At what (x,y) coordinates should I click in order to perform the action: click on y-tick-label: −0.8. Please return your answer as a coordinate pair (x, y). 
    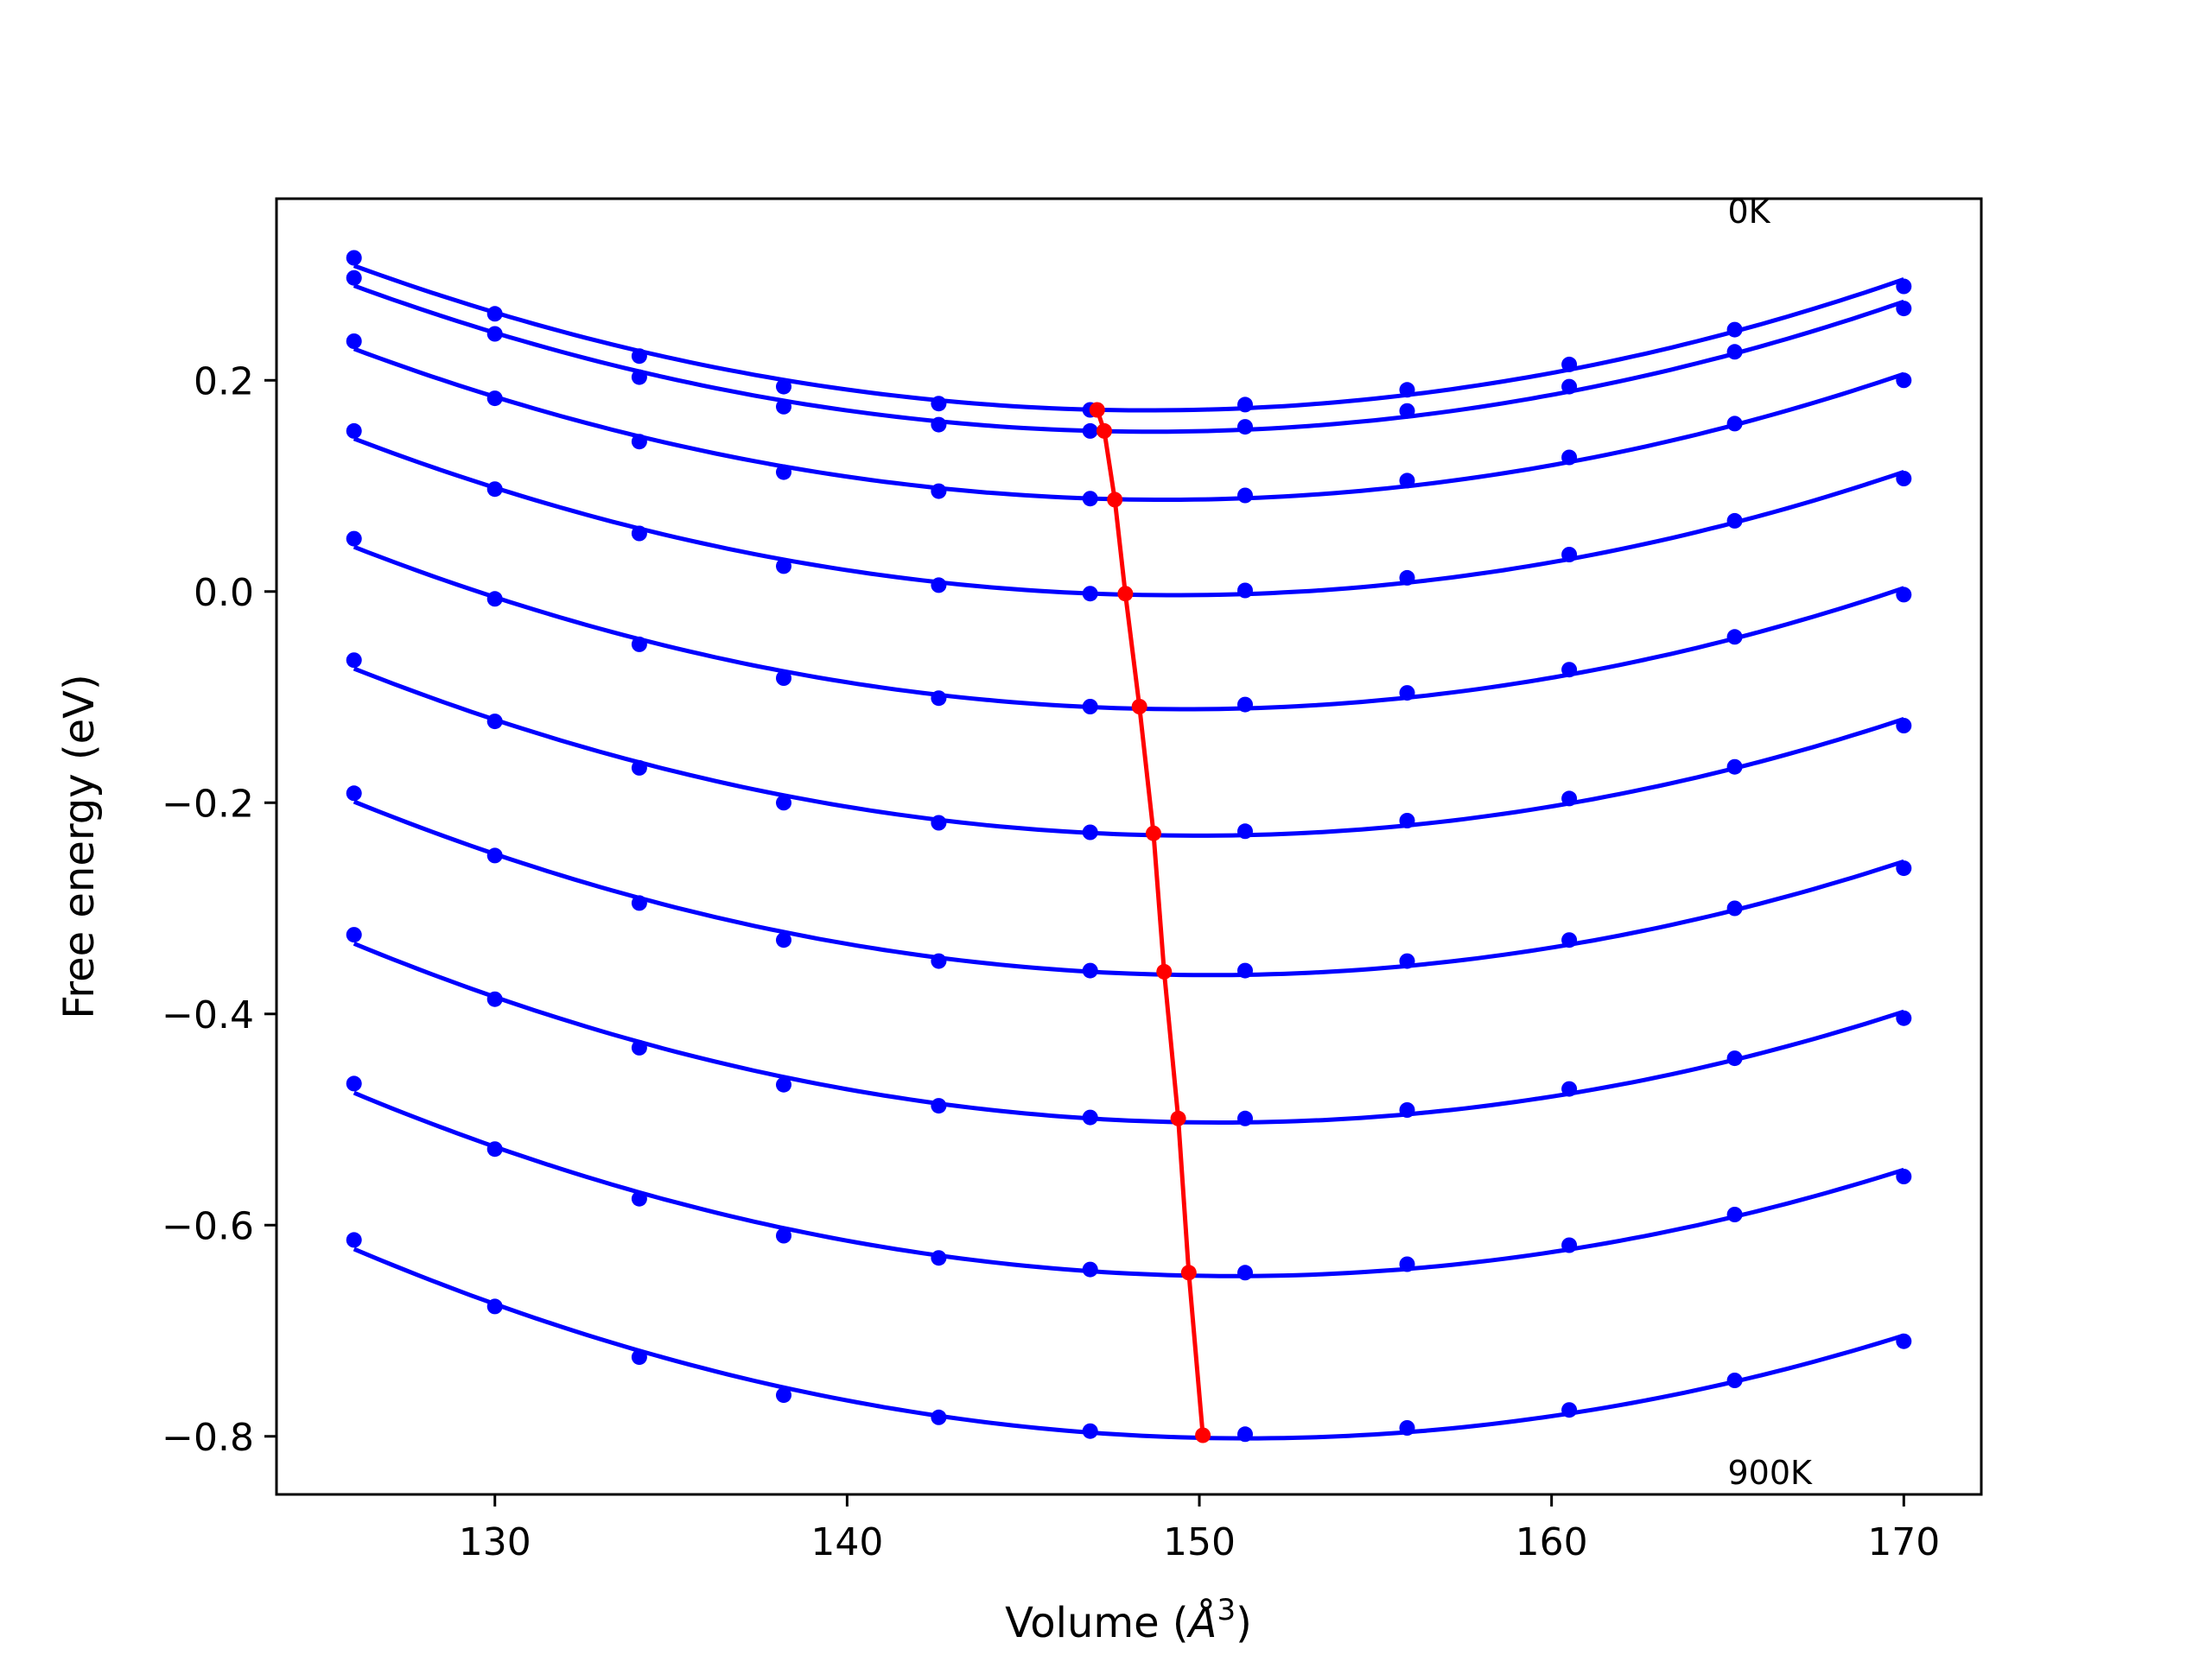
    Looking at the image, I should click on (208, 1438).